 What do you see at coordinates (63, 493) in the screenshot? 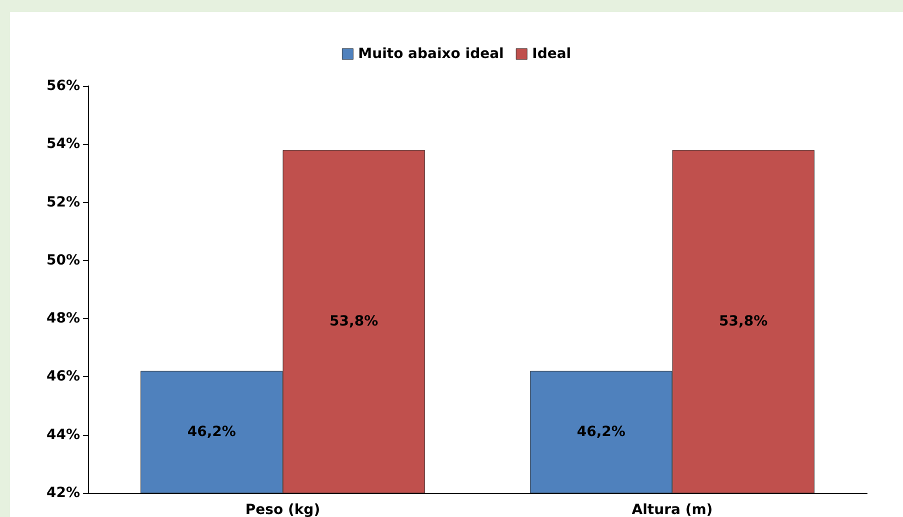
I see `y-tick-label: 42%` at bounding box center [63, 493].